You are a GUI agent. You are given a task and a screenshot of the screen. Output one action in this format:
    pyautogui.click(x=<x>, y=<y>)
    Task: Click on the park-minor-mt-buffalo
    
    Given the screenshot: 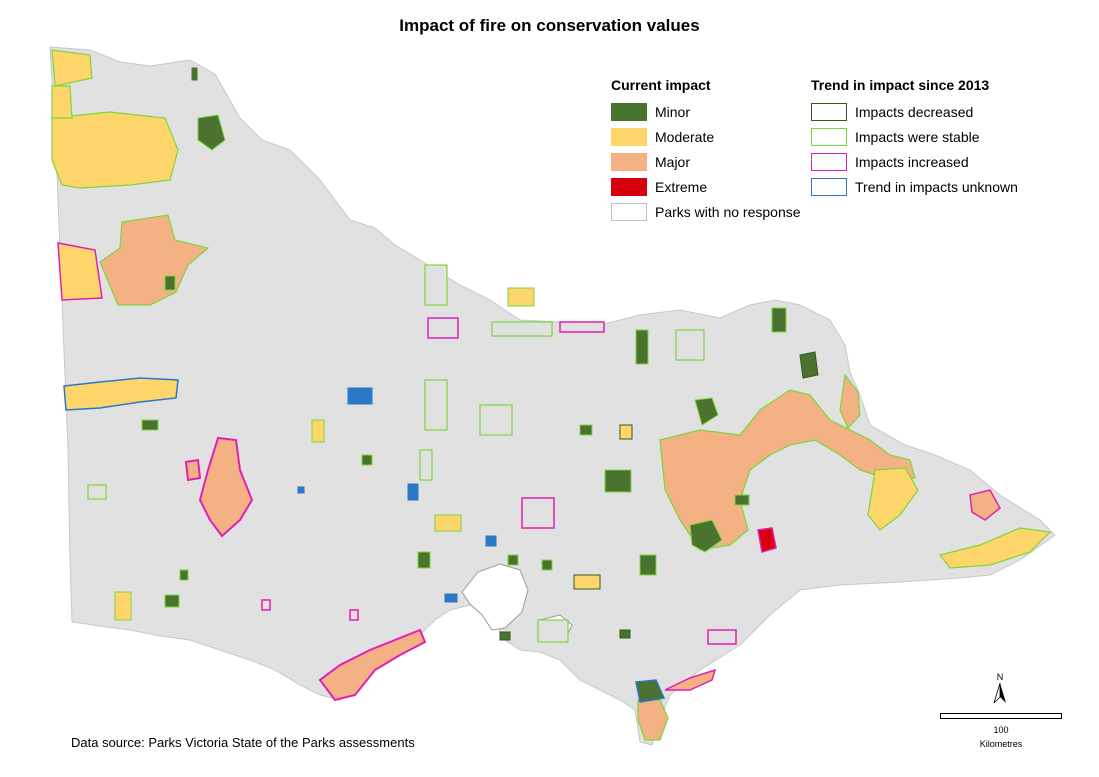 What is the action you would take?
    pyautogui.click(x=706, y=411)
    